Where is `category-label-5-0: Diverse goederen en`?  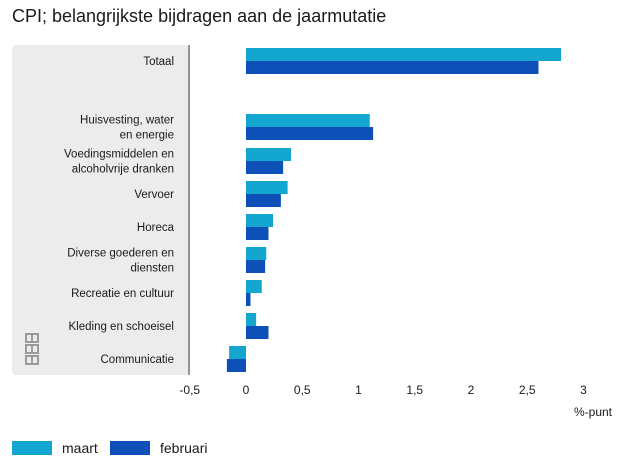 category-label-5-0: Diverse goederen en is located at coordinates (120, 254).